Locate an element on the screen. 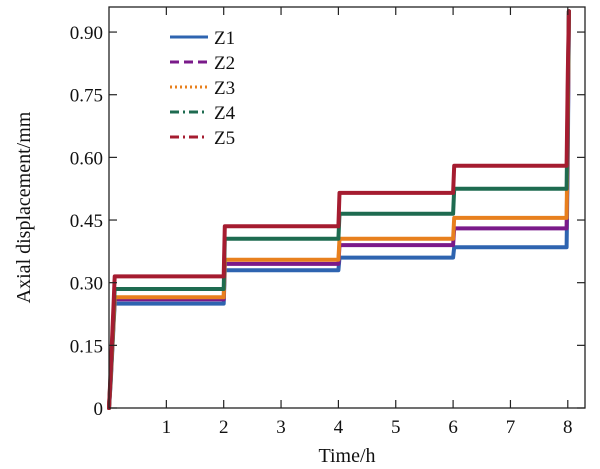  x-tick-label: 5 is located at coordinates (396, 427).